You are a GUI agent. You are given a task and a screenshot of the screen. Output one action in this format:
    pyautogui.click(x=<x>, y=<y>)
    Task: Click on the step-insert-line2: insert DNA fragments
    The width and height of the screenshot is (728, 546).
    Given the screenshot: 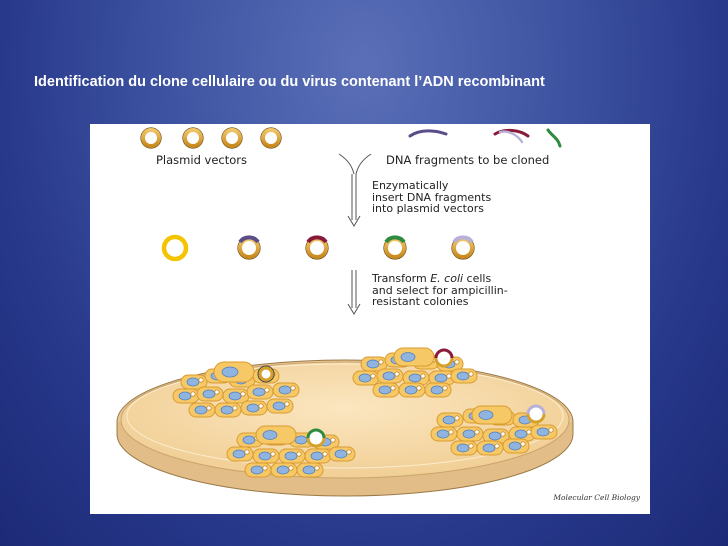 What is the action you would take?
    pyautogui.click(x=432, y=197)
    